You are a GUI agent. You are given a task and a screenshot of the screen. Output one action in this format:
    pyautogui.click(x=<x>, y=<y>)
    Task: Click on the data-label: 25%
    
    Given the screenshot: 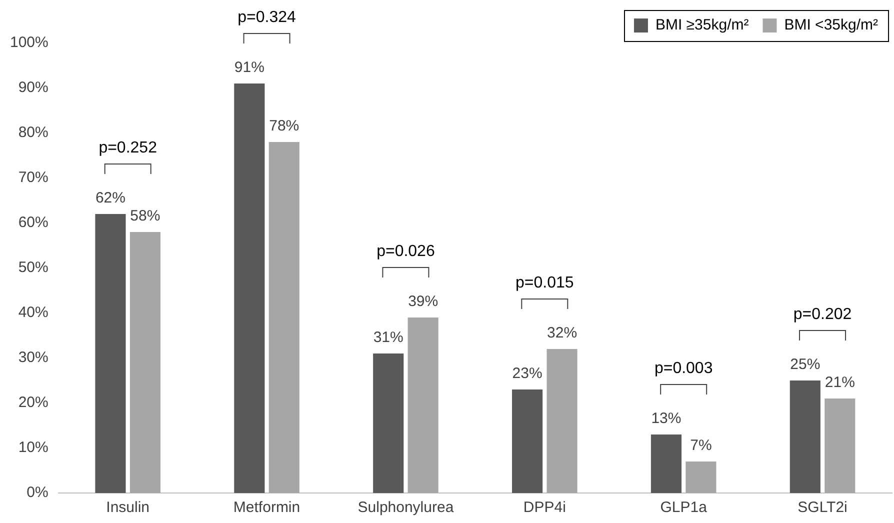 What is the action you would take?
    pyautogui.click(x=805, y=365)
    